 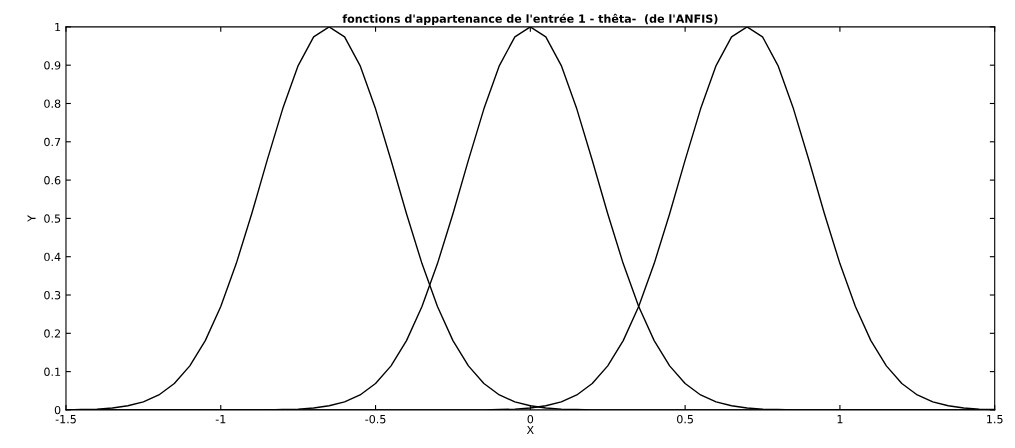 I want to click on x-tick-label: 1, so click(x=840, y=419).